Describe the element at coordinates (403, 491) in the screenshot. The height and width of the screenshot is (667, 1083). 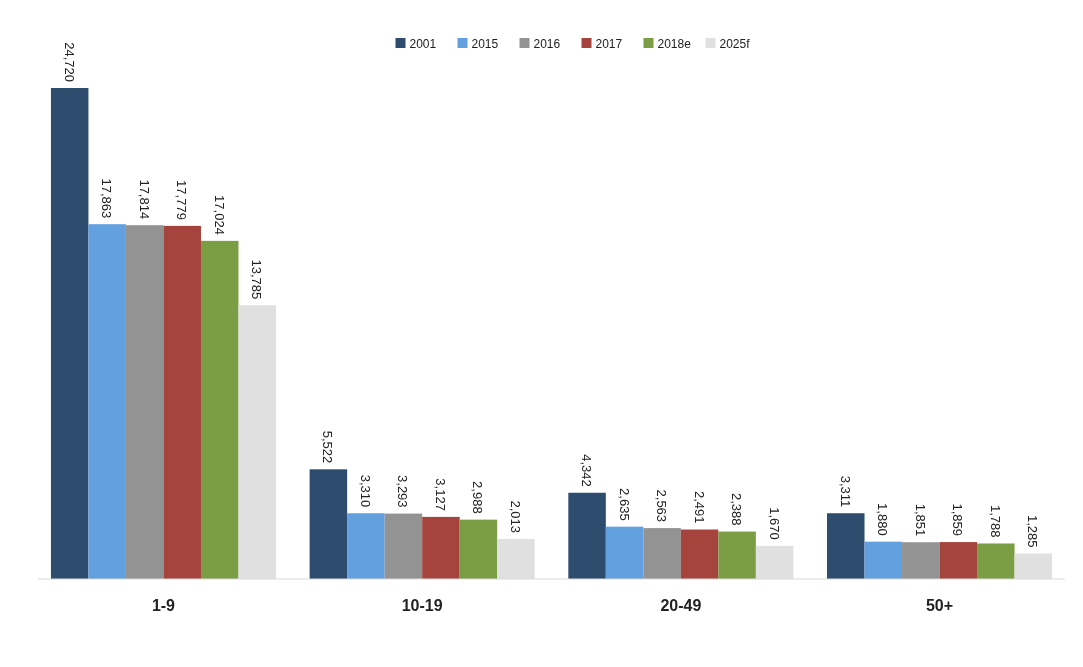
I see `data-label: 3,293` at that location.